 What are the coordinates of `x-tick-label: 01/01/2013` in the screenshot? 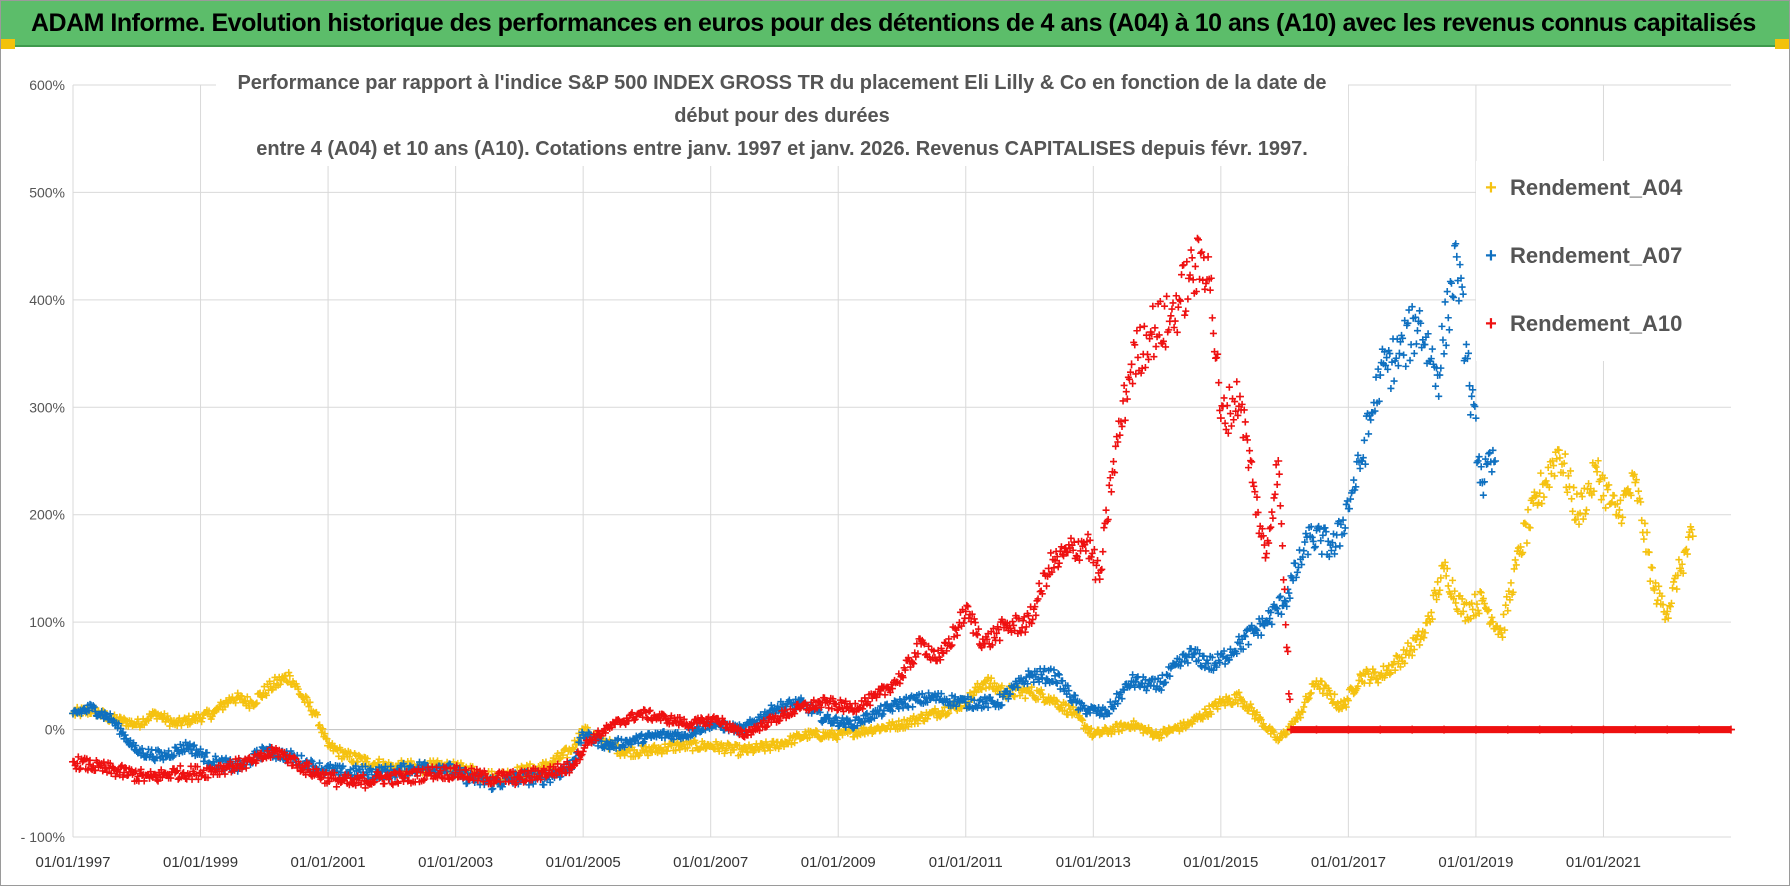 It's located at (1093, 862).